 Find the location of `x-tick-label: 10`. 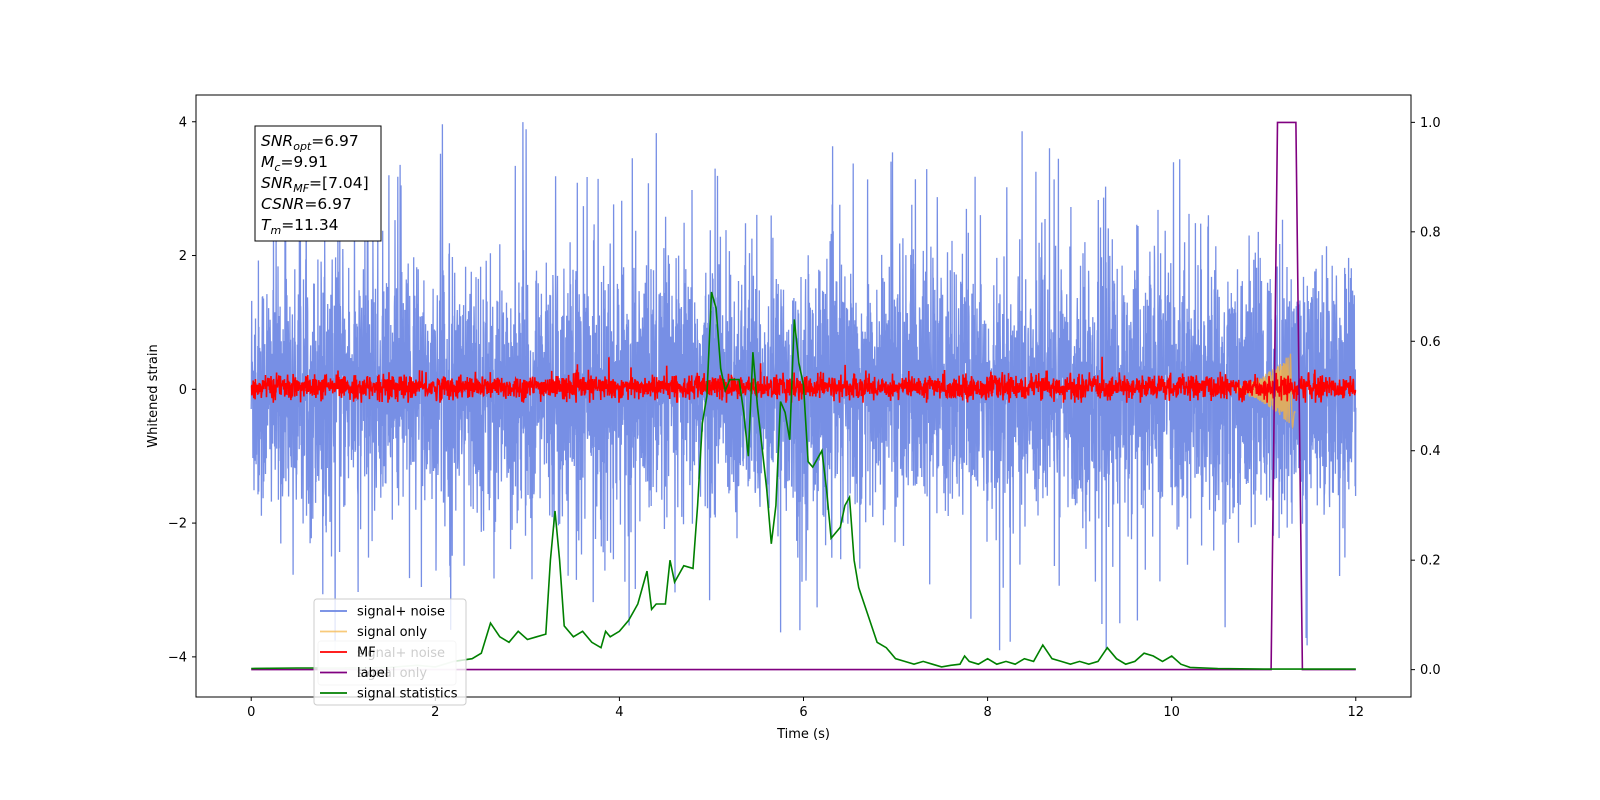

x-tick-label: 10 is located at coordinates (1171, 712).